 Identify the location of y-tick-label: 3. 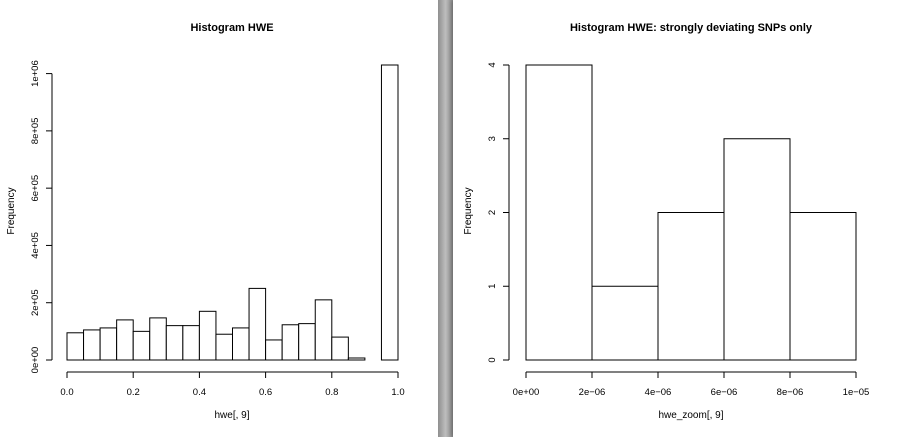
(492, 138).